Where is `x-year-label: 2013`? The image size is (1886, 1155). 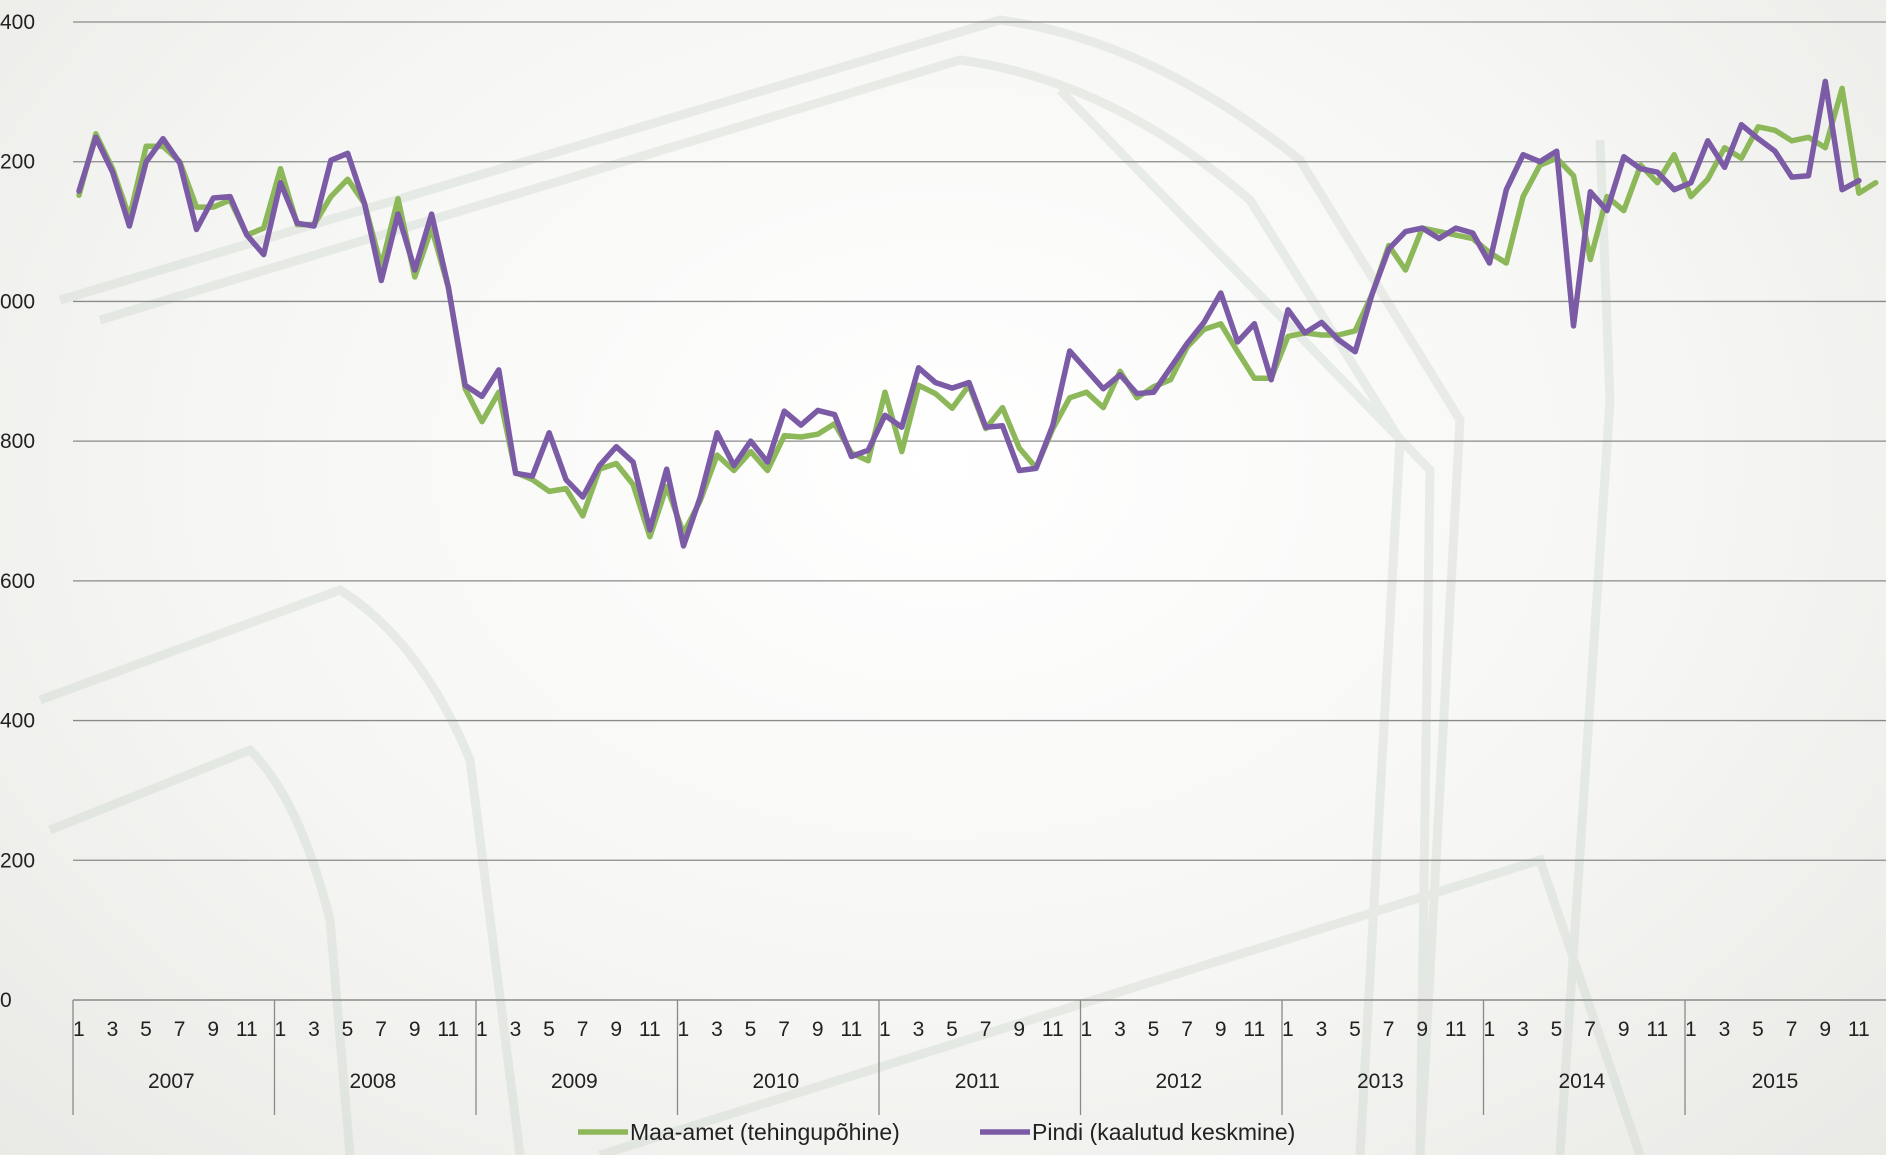 x-year-label: 2013 is located at coordinates (1380, 1081).